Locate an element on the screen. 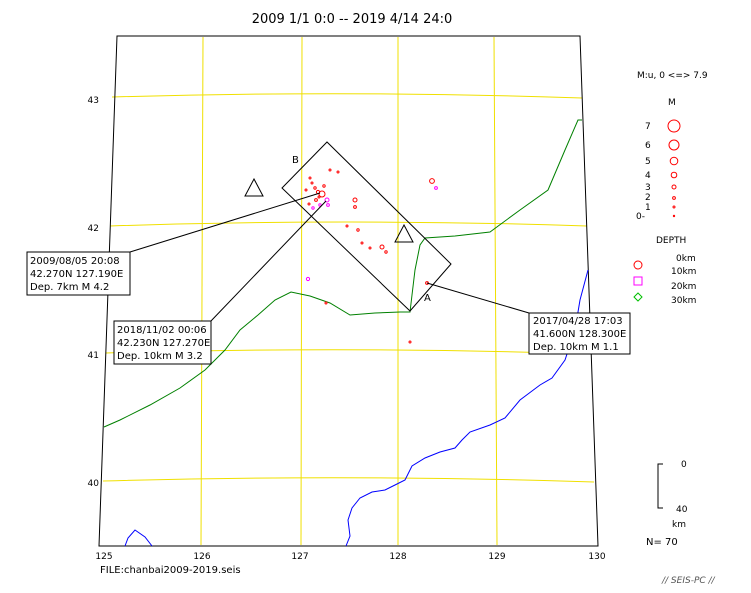  depth-level: 0km is located at coordinates (686, 259).